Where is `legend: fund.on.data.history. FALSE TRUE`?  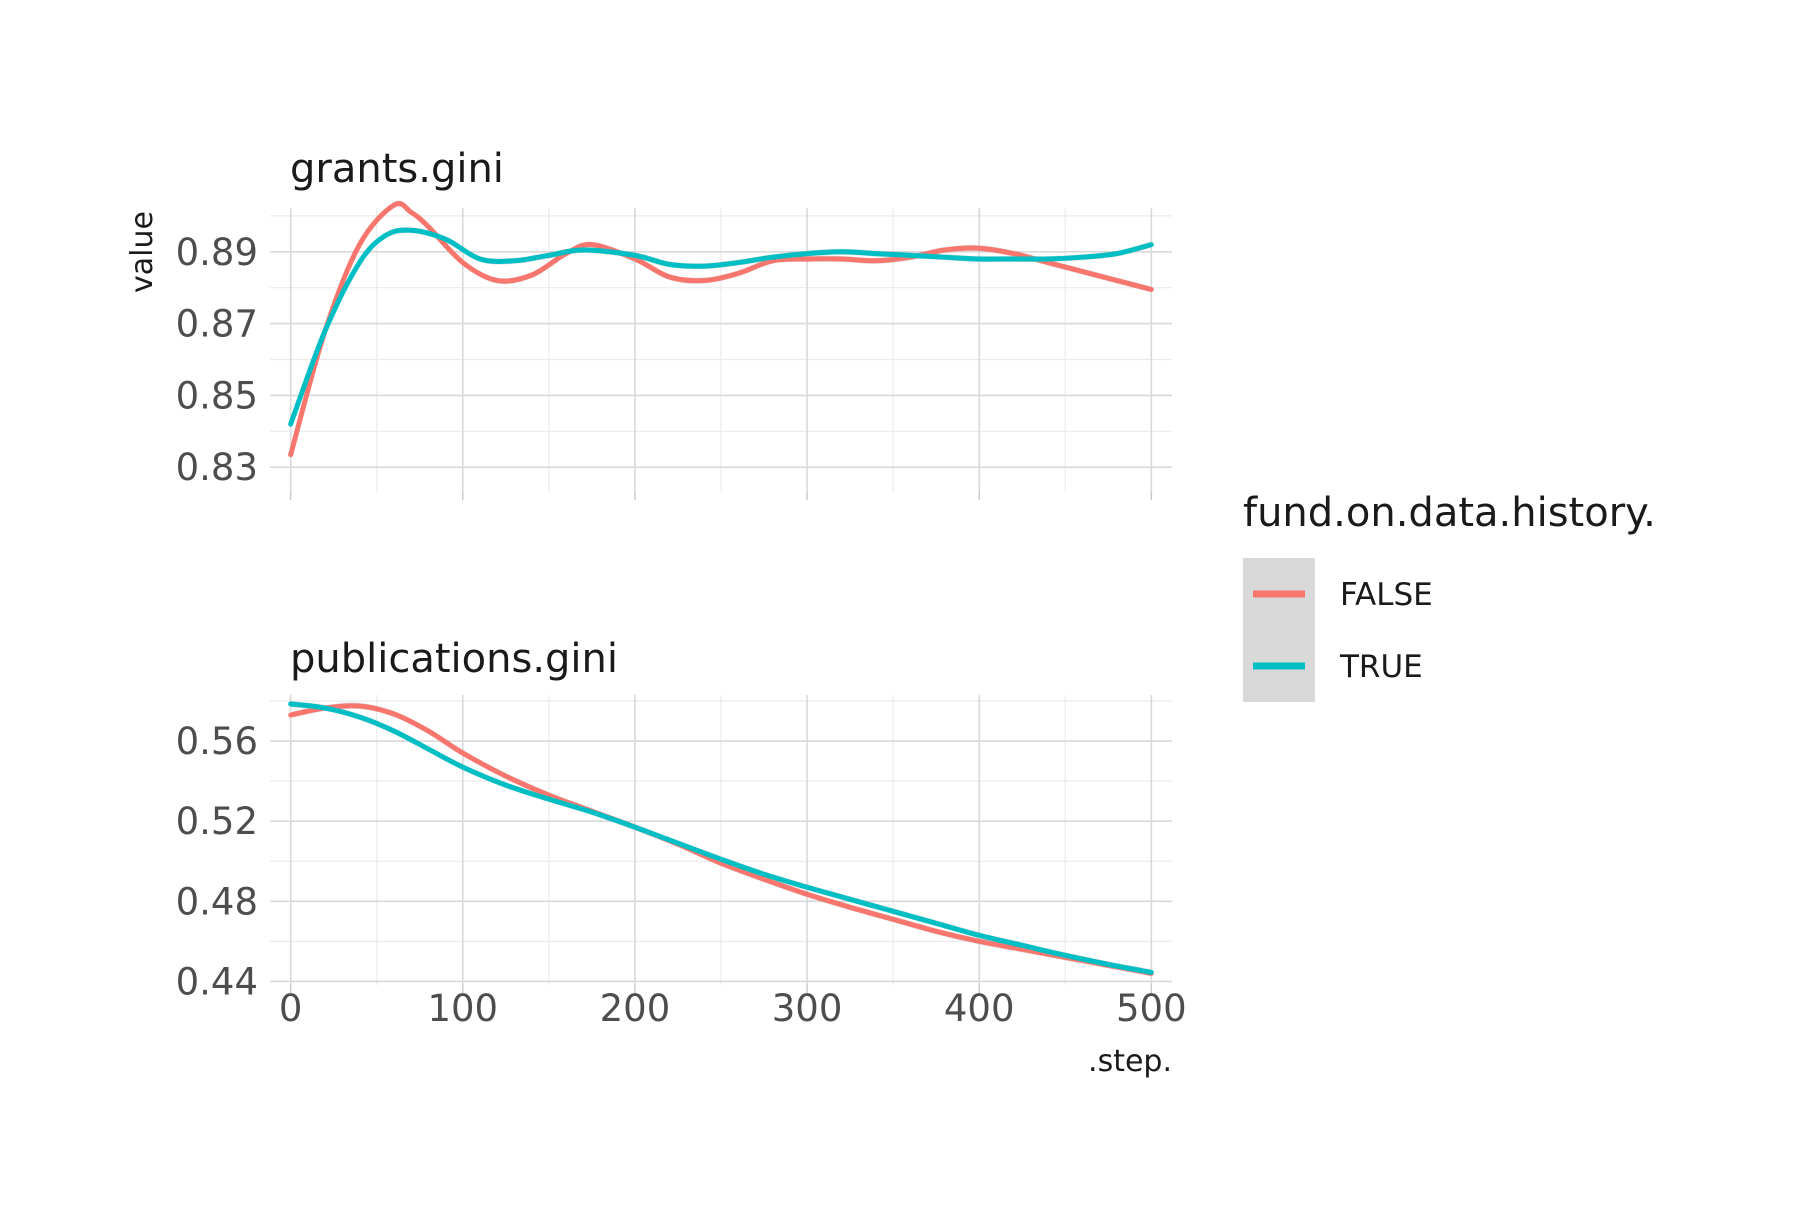
legend: fund.on.data.history. FALSE TRUE is located at coordinates (1449, 596).